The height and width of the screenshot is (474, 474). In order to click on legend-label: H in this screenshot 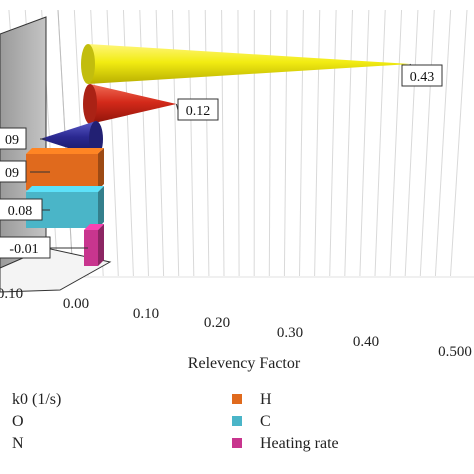, I will do `click(266, 399)`.